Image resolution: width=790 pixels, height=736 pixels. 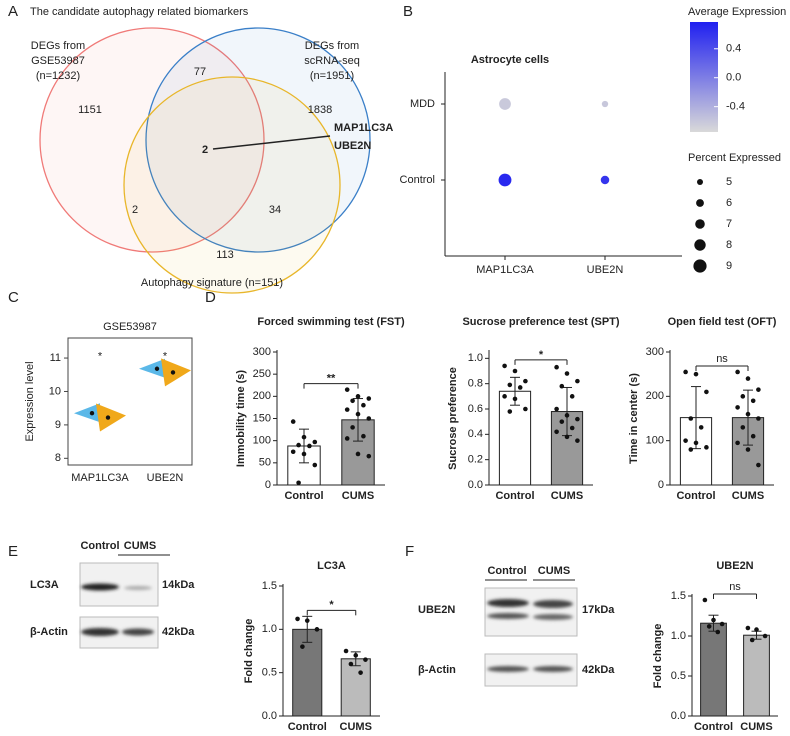 I want to click on y-tick-label: 200, so click(x=262, y=396).